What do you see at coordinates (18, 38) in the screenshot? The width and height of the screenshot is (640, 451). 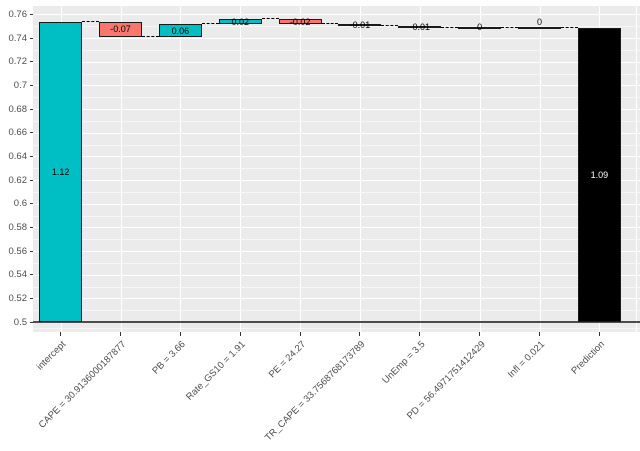 I see `y-tick-label: 0.74` at bounding box center [18, 38].